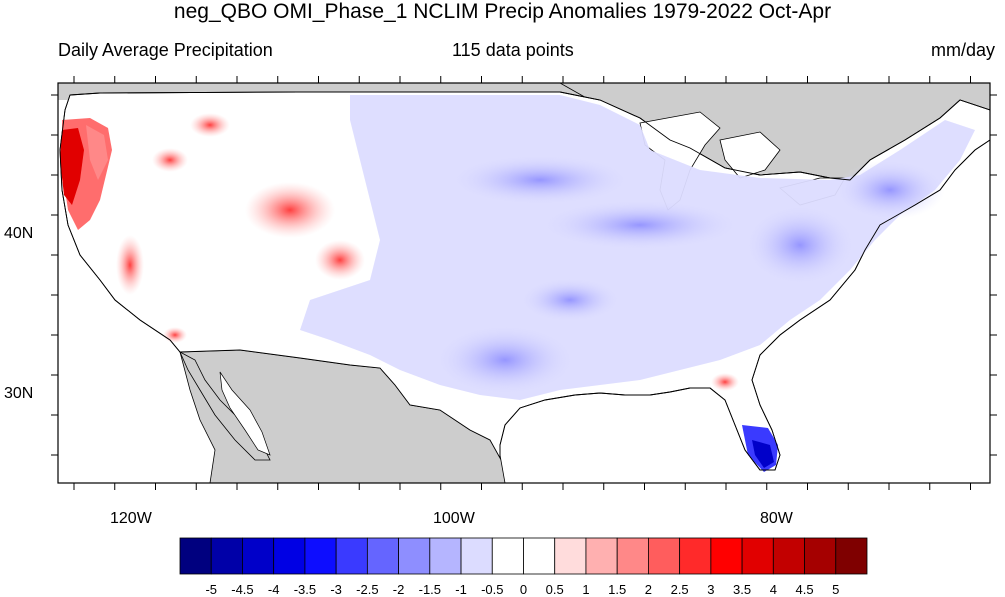  I want to click on legend-label: -3, so click(336, 589).